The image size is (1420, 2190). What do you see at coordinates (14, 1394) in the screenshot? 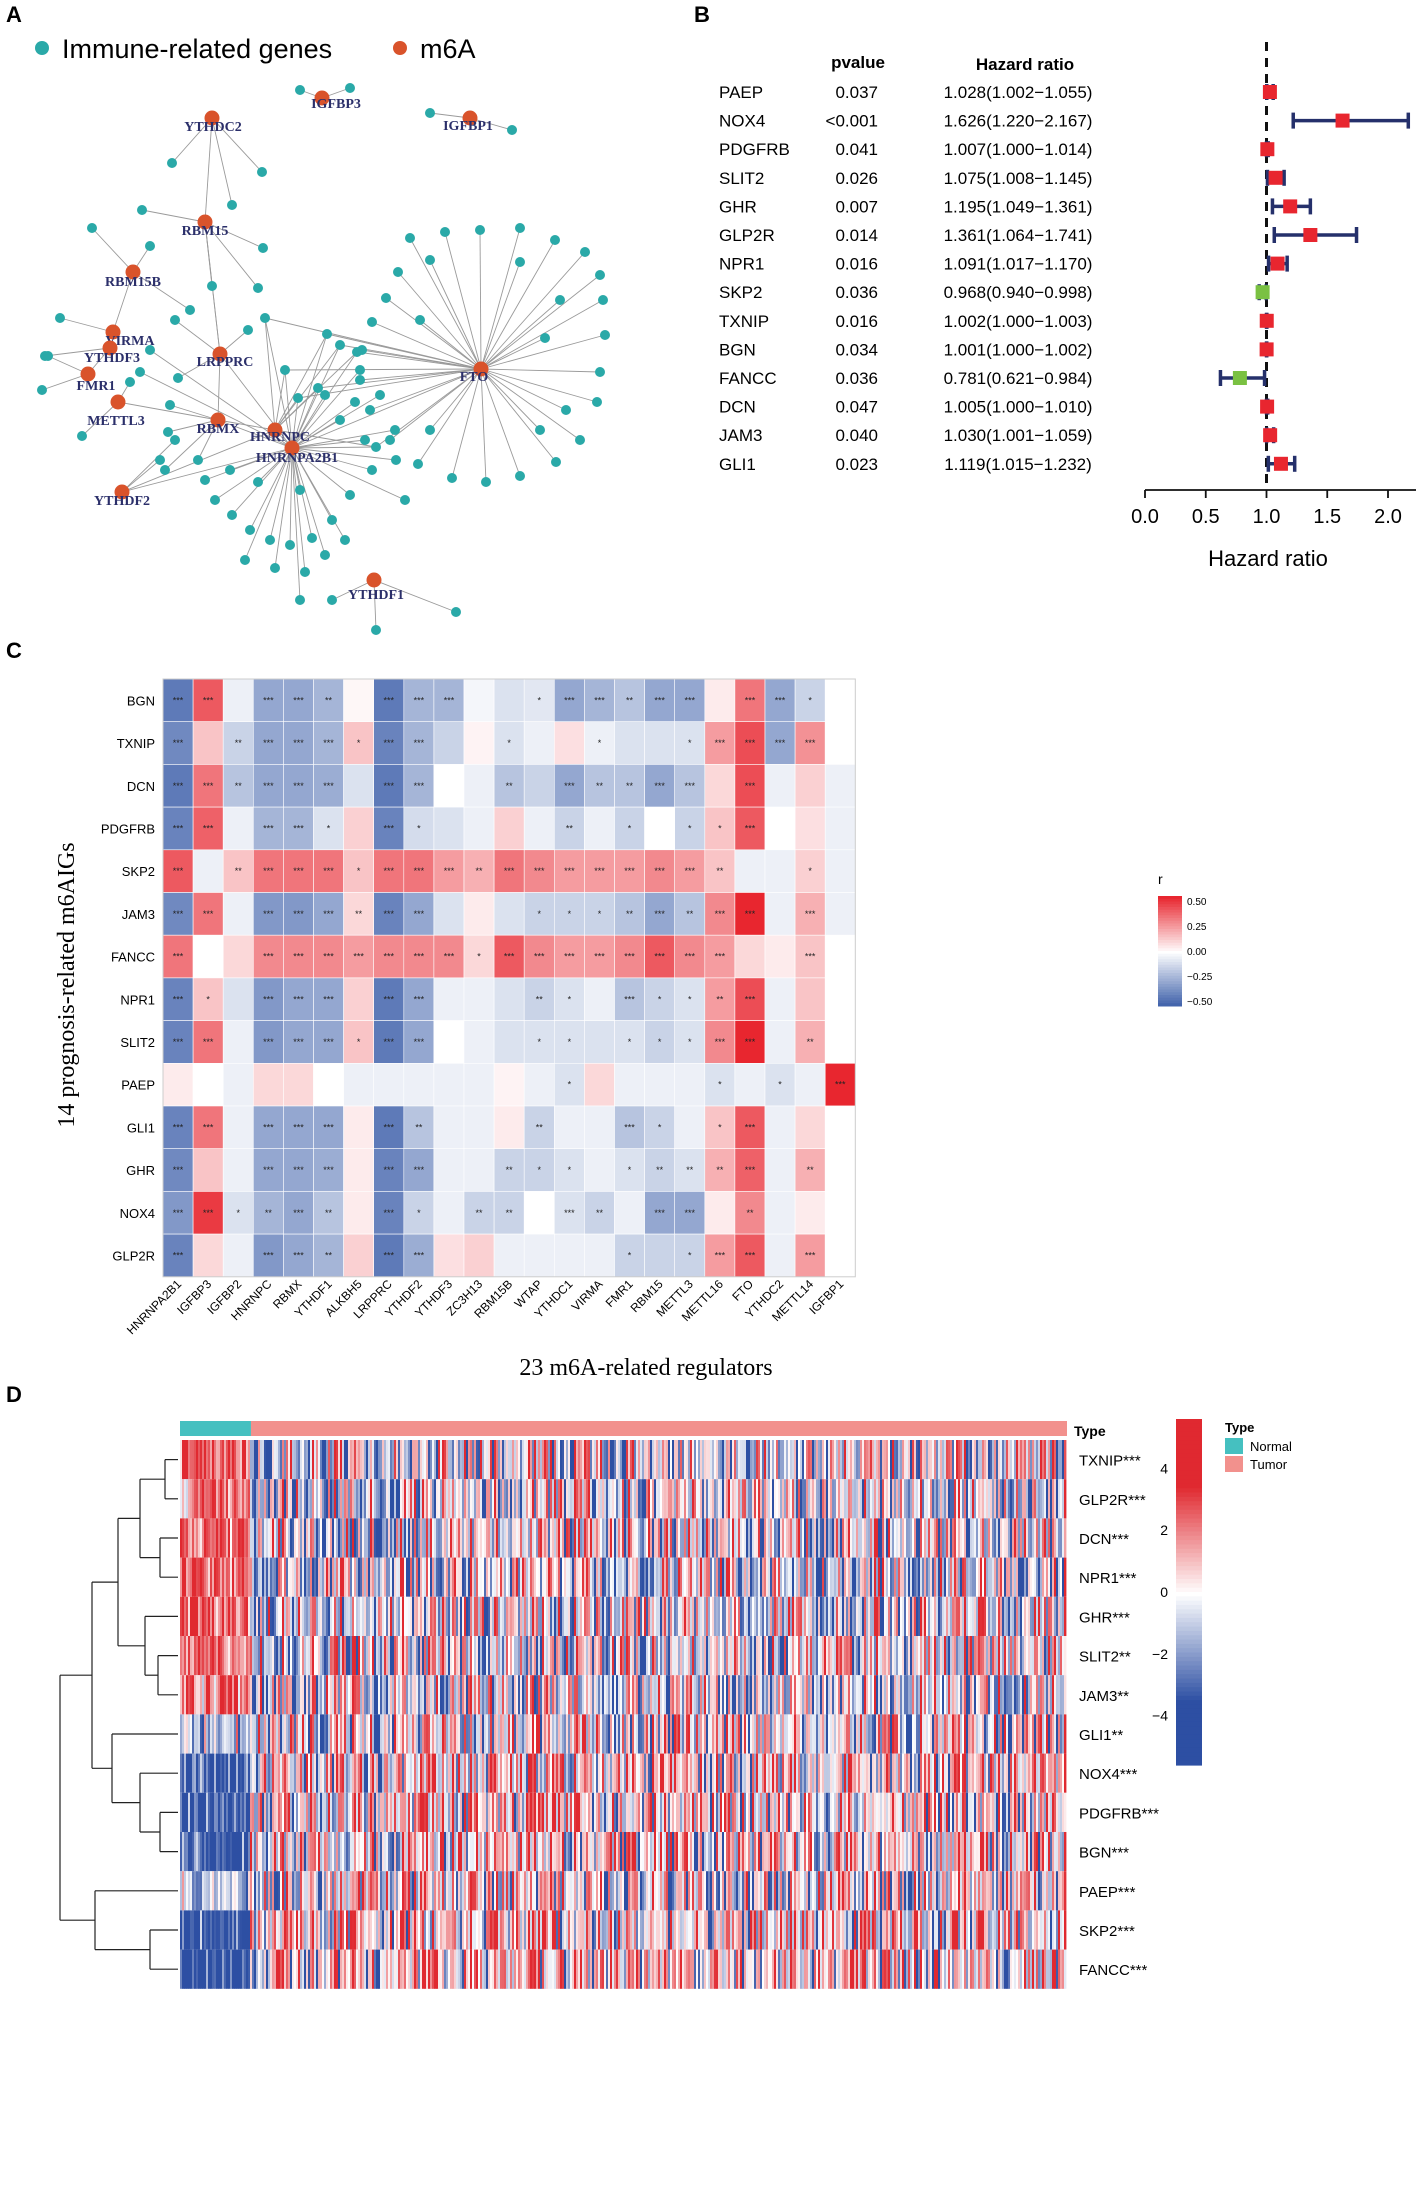
I see `panel-letter-d: D` at bounding box center [14, 1394].